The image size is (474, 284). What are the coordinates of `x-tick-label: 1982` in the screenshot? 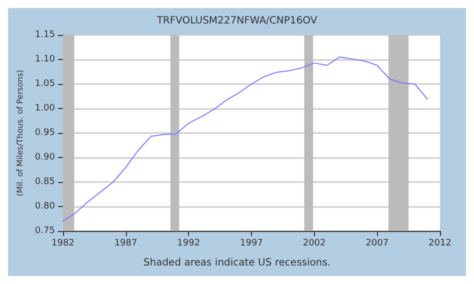 It's located at (62, 243).